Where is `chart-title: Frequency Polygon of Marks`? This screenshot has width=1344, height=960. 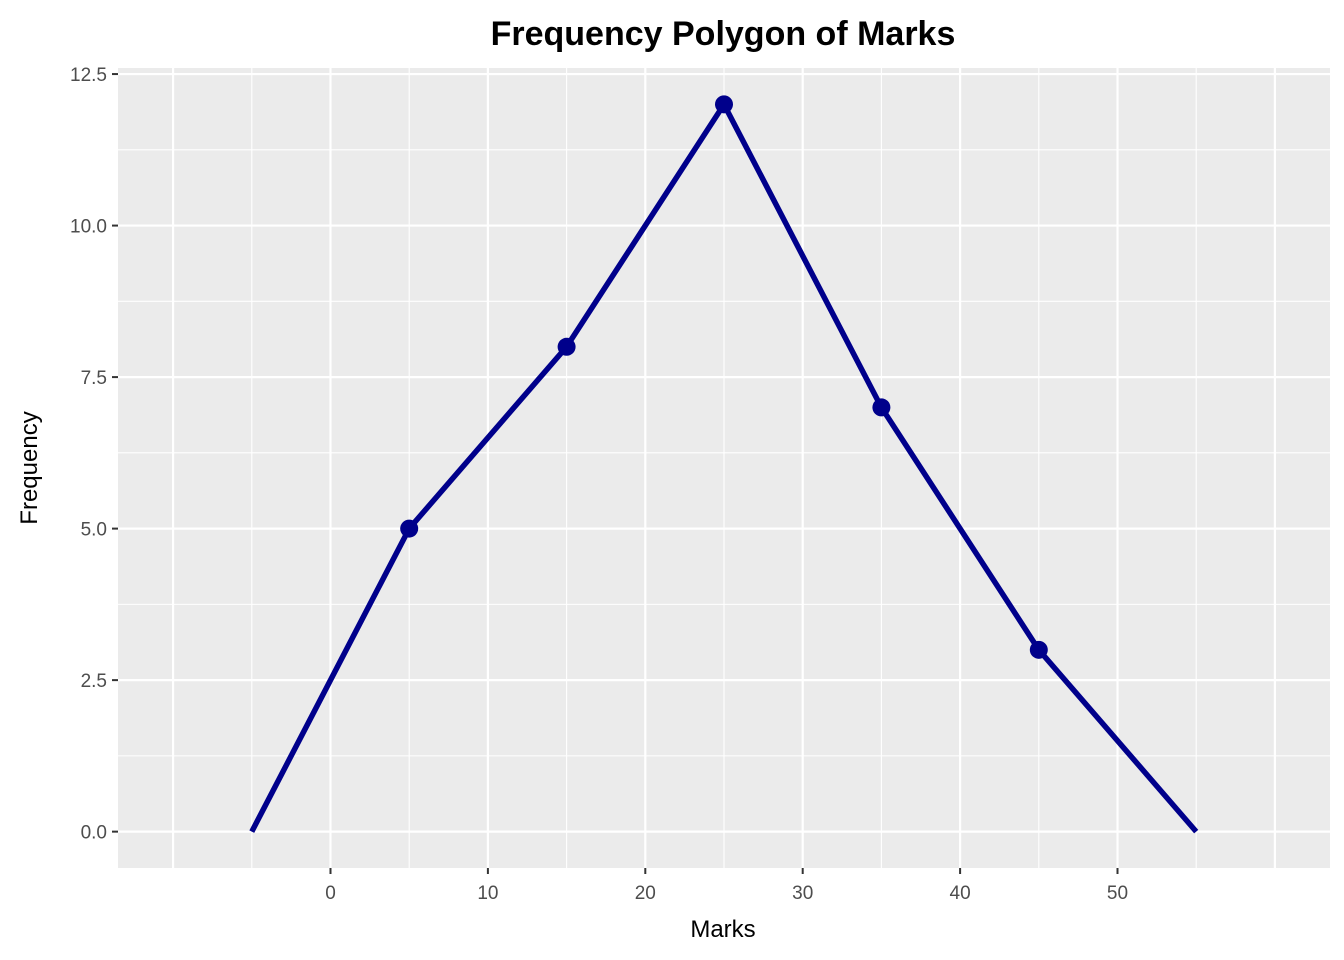
chart-title: Frequency Polygon of Marks is located at coordinates (723, 34).